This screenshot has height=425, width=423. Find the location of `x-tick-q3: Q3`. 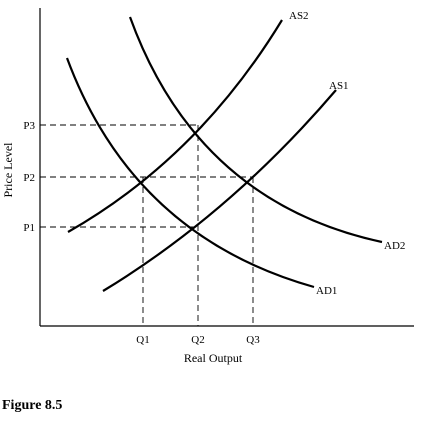

x-tick-q3: Q3 is located at coordinates (253, 340).